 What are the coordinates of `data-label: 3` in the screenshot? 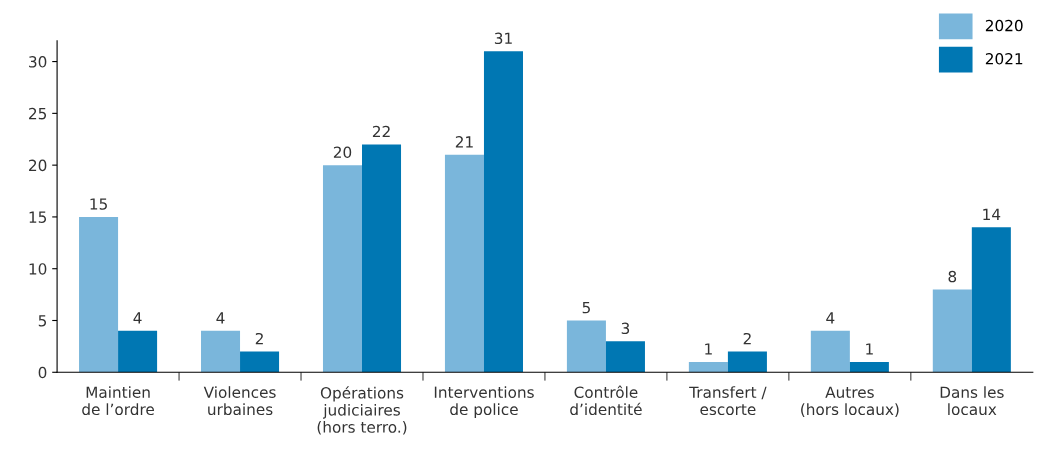 It's located at (625, 328).